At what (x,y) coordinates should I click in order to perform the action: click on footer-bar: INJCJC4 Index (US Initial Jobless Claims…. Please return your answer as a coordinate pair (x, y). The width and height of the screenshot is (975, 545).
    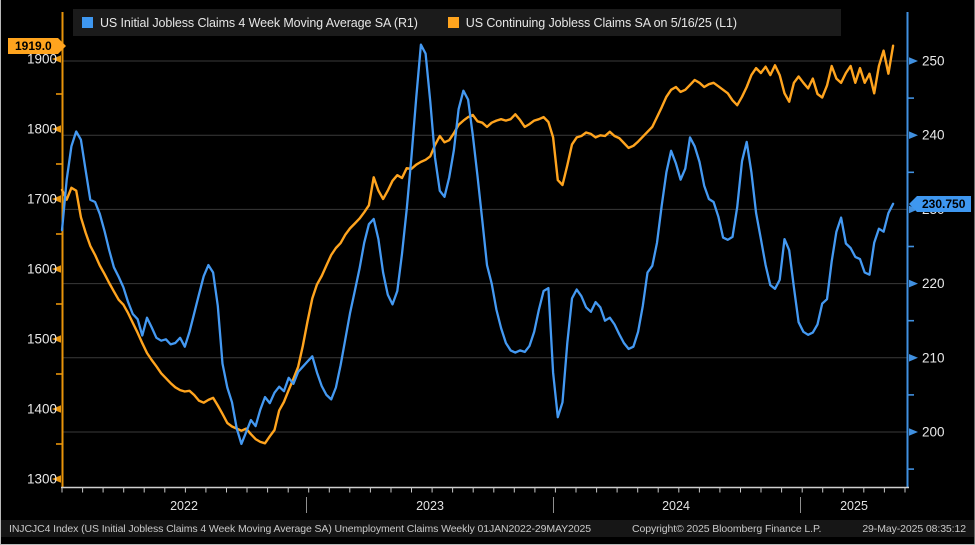
    Looking at the image, I should click on (487, 528).